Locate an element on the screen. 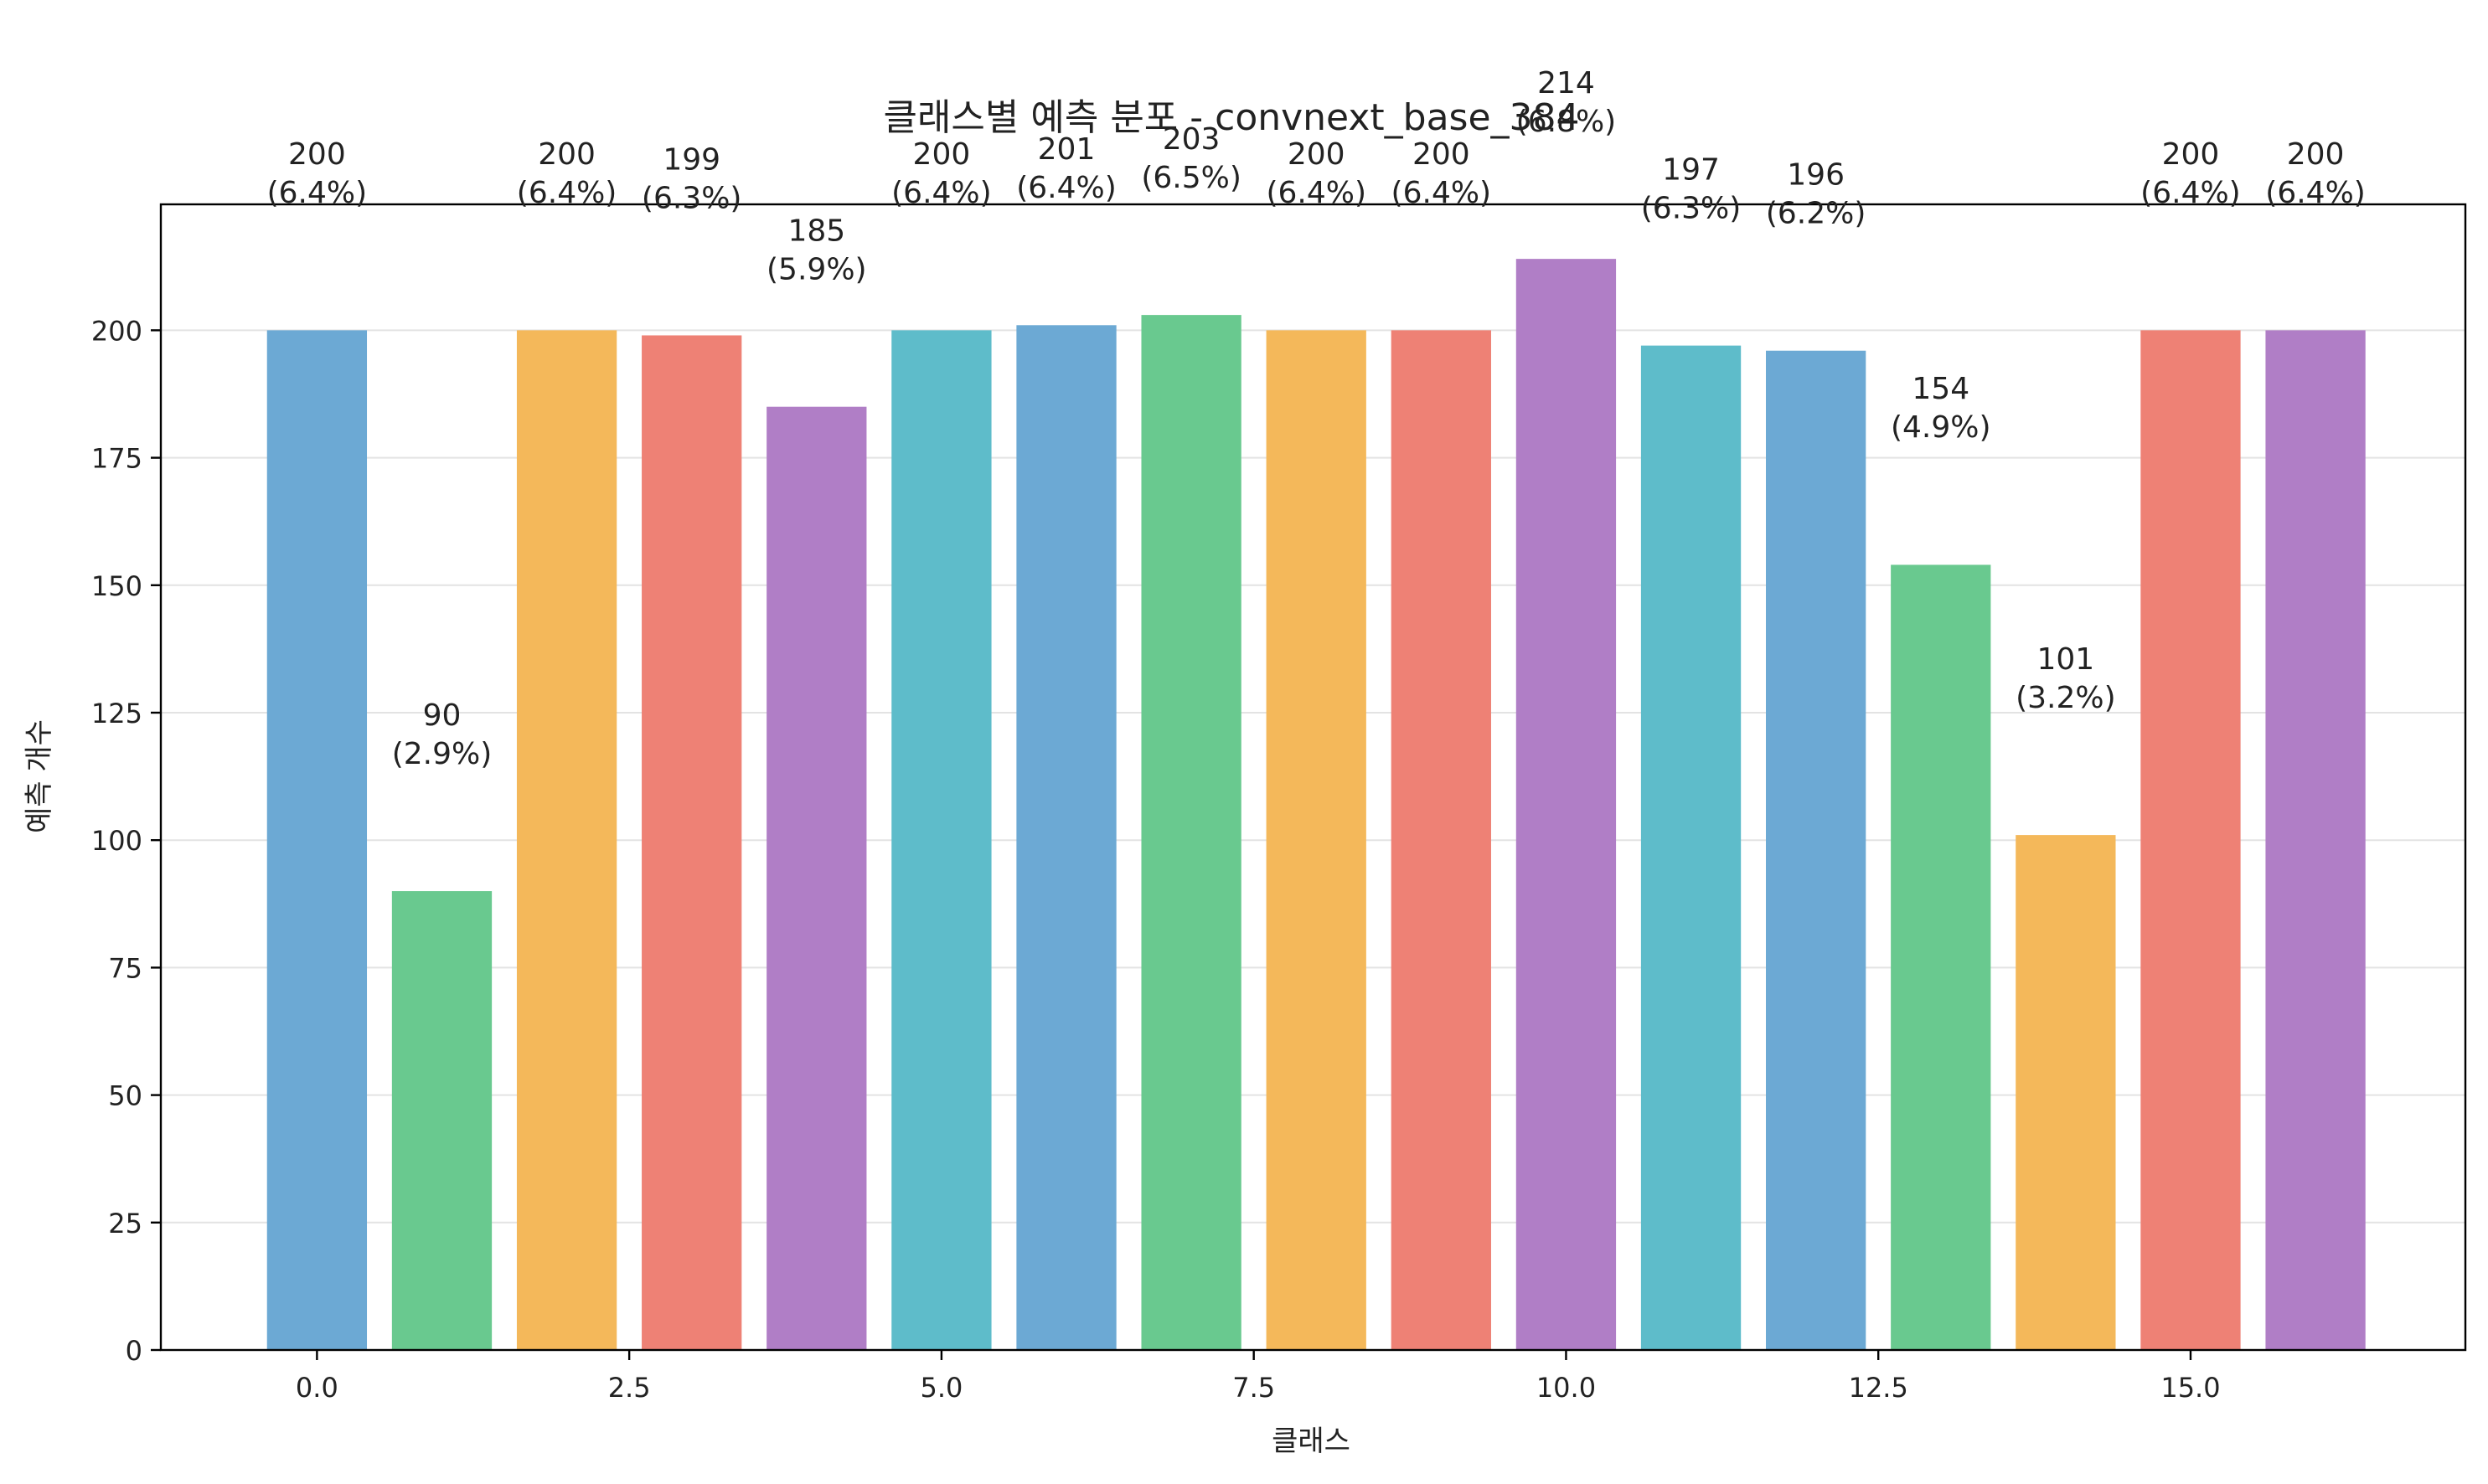 This screenshot has width=2488, height=1484. bar-value-label: 196 (6.2%) is located at coordinates (1816, 194).